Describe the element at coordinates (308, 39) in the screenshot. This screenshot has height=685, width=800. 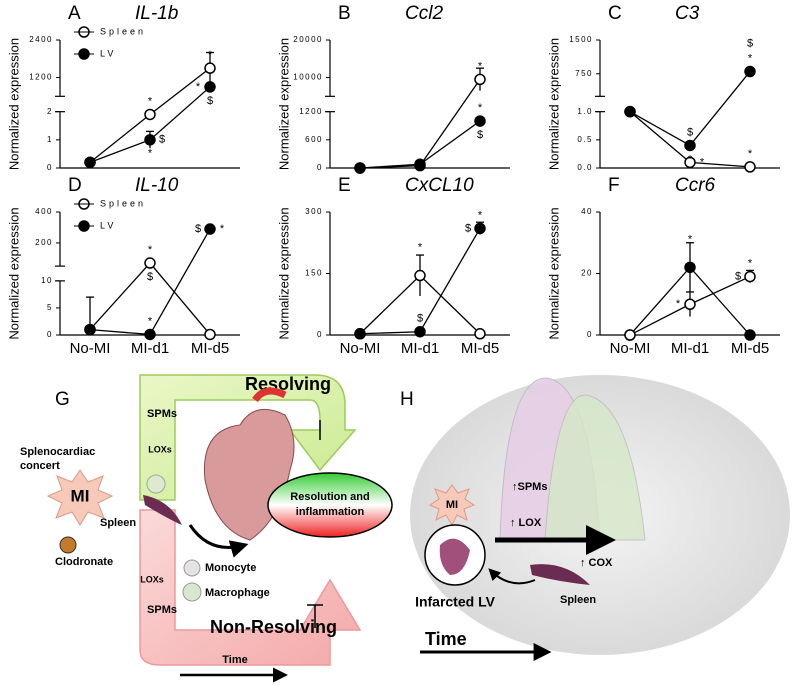
I see `y-tick-label: 20000` at that location.